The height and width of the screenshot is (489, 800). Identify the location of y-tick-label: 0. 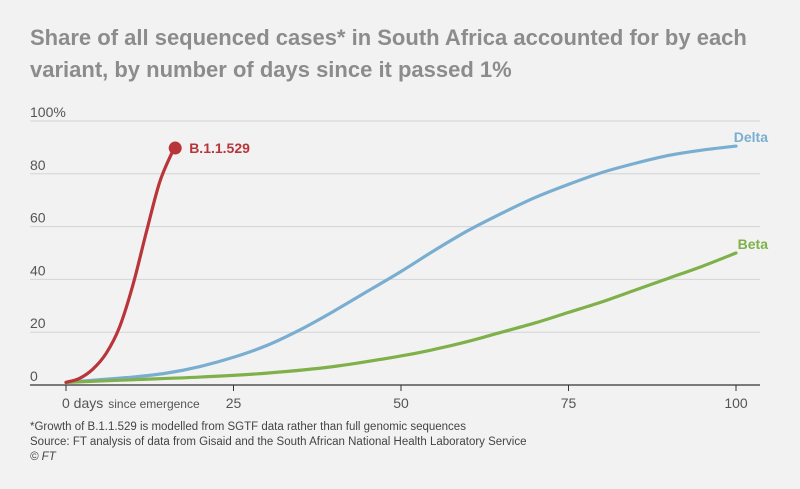
(34, 376).